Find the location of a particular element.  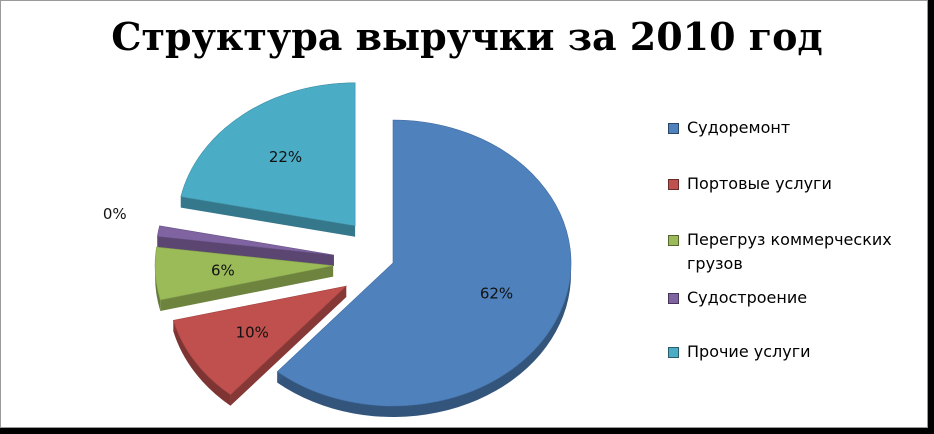

slice-data-label: 0% is located at coordinates (115, 214).